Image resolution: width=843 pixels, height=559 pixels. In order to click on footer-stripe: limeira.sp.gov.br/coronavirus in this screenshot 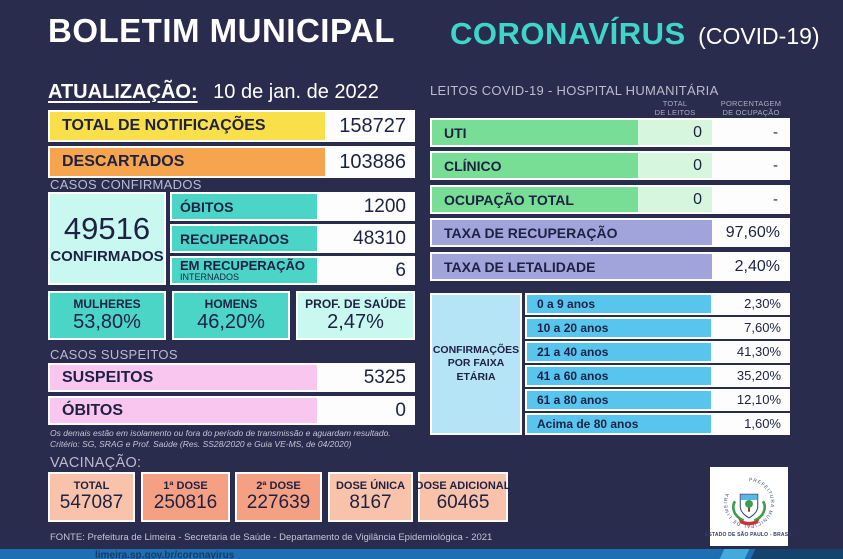, I will do `click(421, 554)`.